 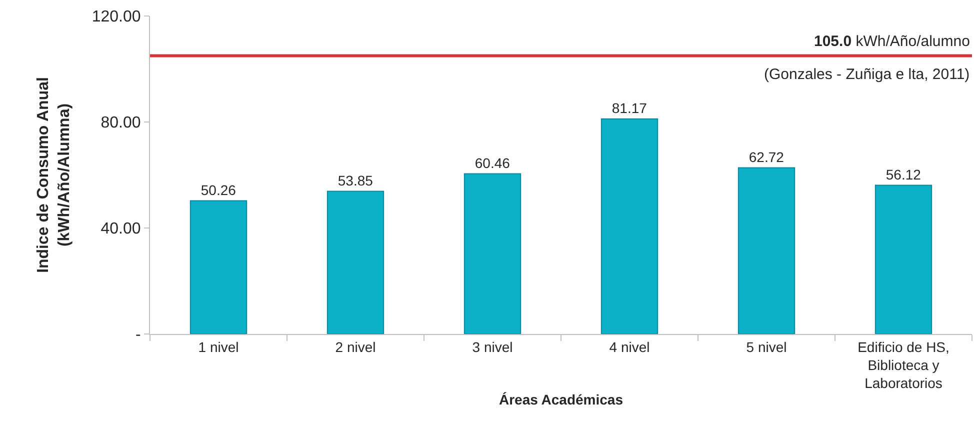 I want to click on data-label: 81.17, so click(x=630, y=108).